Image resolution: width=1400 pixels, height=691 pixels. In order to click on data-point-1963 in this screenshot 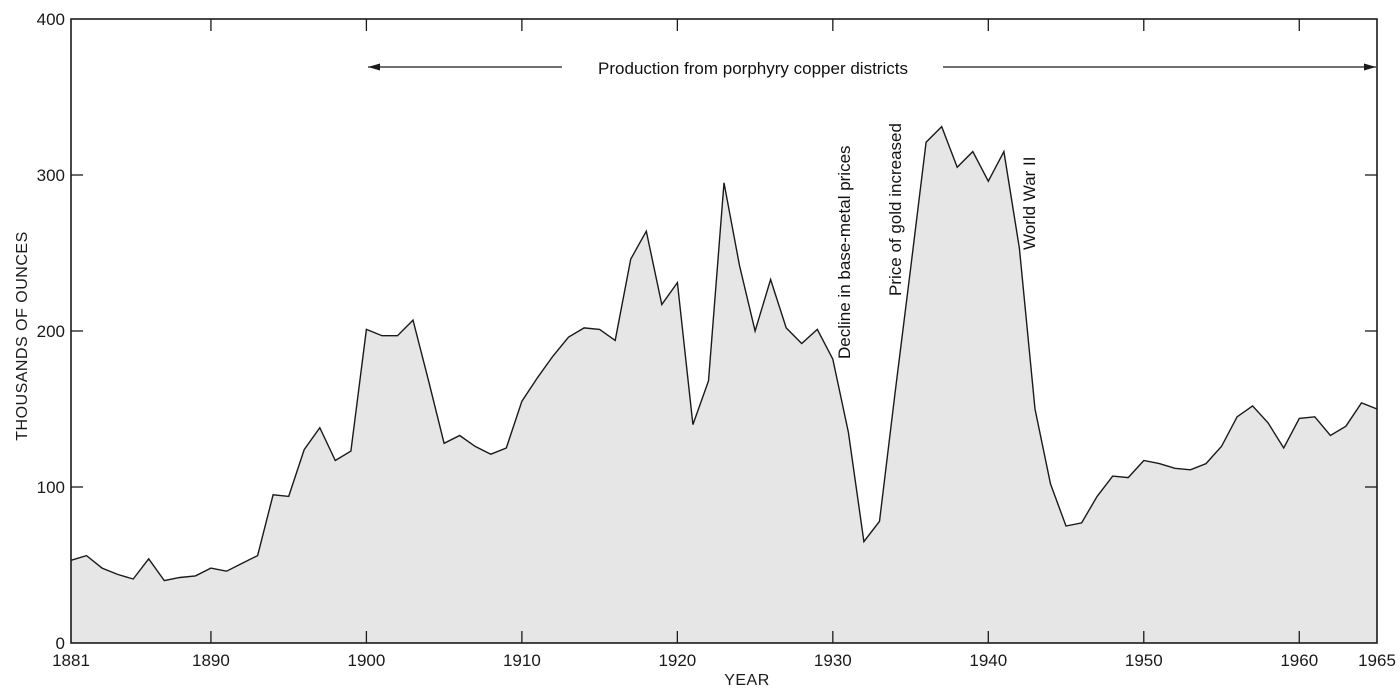, I will do `click(1345, 426)`.